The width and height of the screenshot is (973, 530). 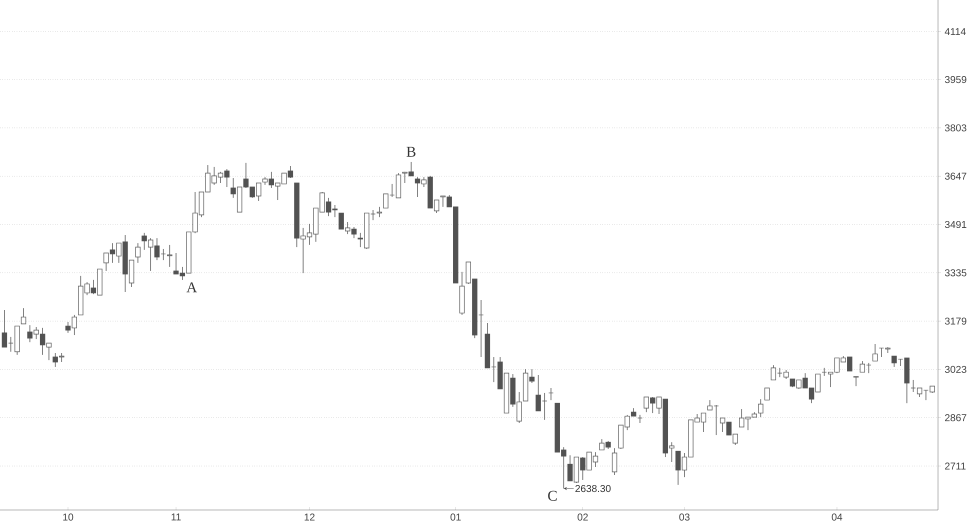 I want to click on x-tick-label: 12, so click(x=309, y=517).